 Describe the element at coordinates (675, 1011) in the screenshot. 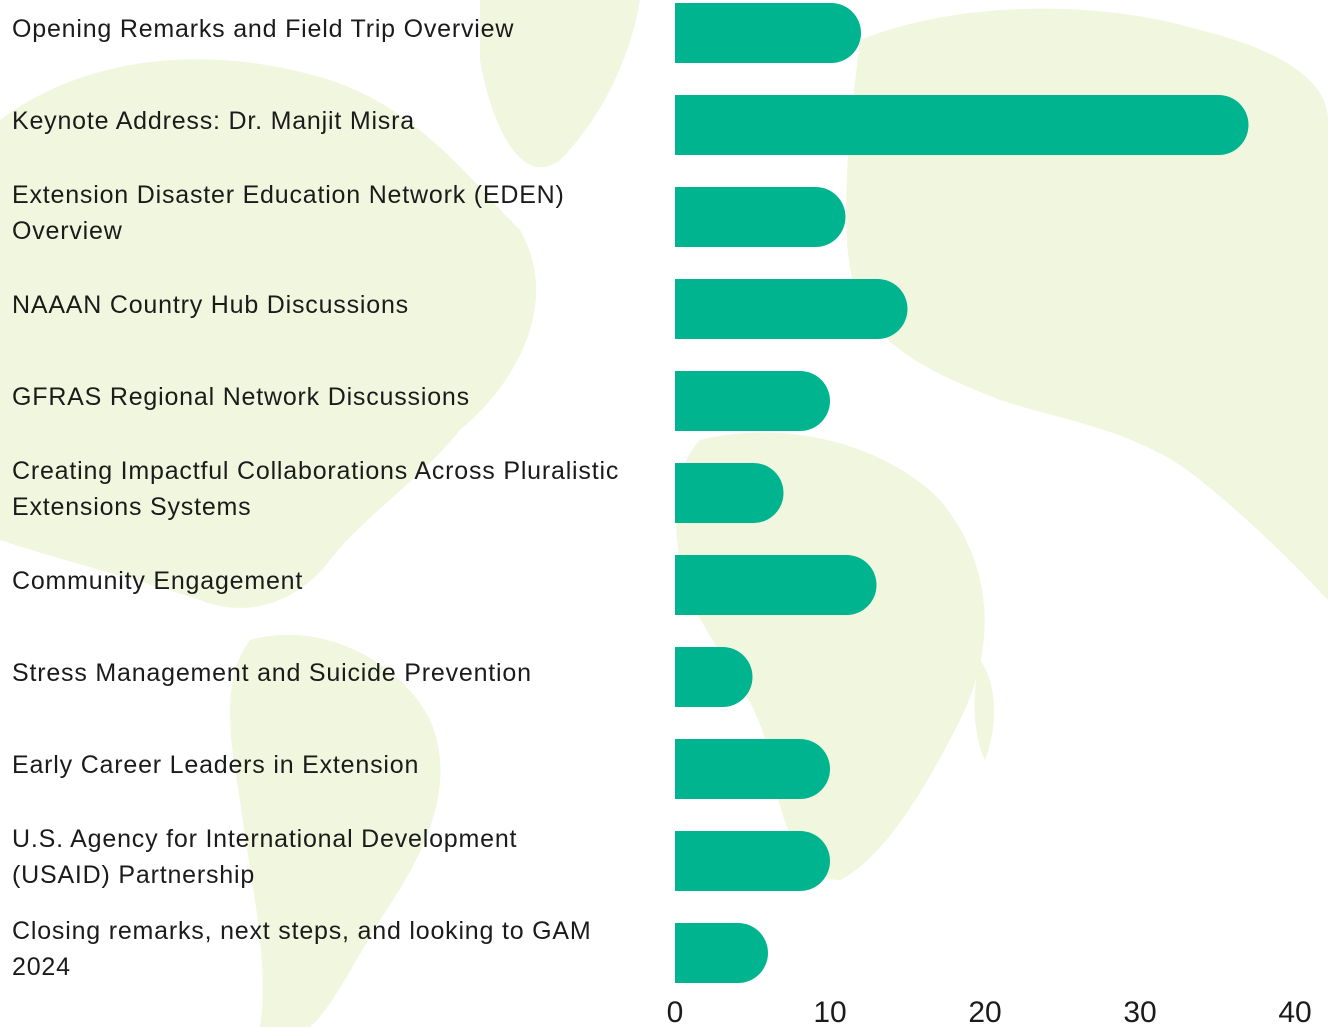

I see `x-tick-label: 0` at that location.